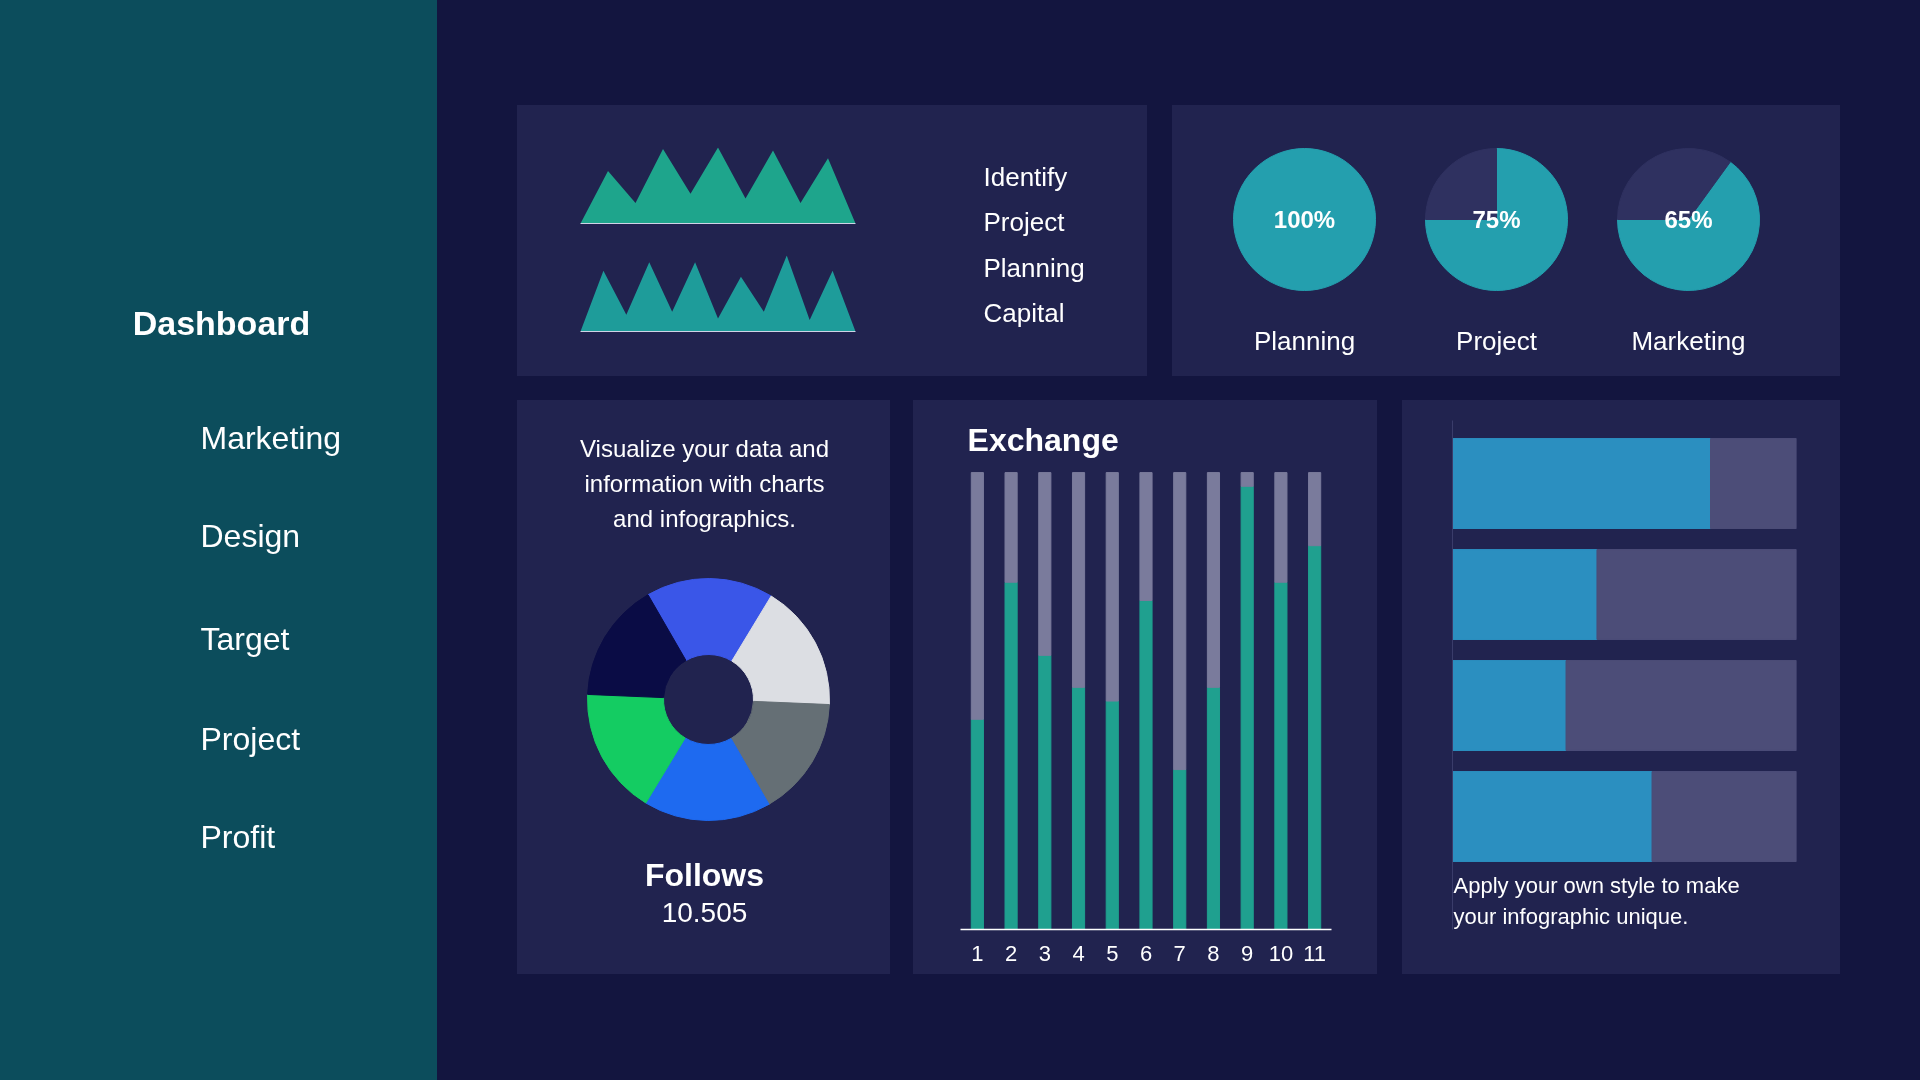 The height and width of the screenshot is (1080, 1920). What do you see at coordinates (704, 874) in the screenshot?
I see `text: Follows` at bounding box center [704, 874].